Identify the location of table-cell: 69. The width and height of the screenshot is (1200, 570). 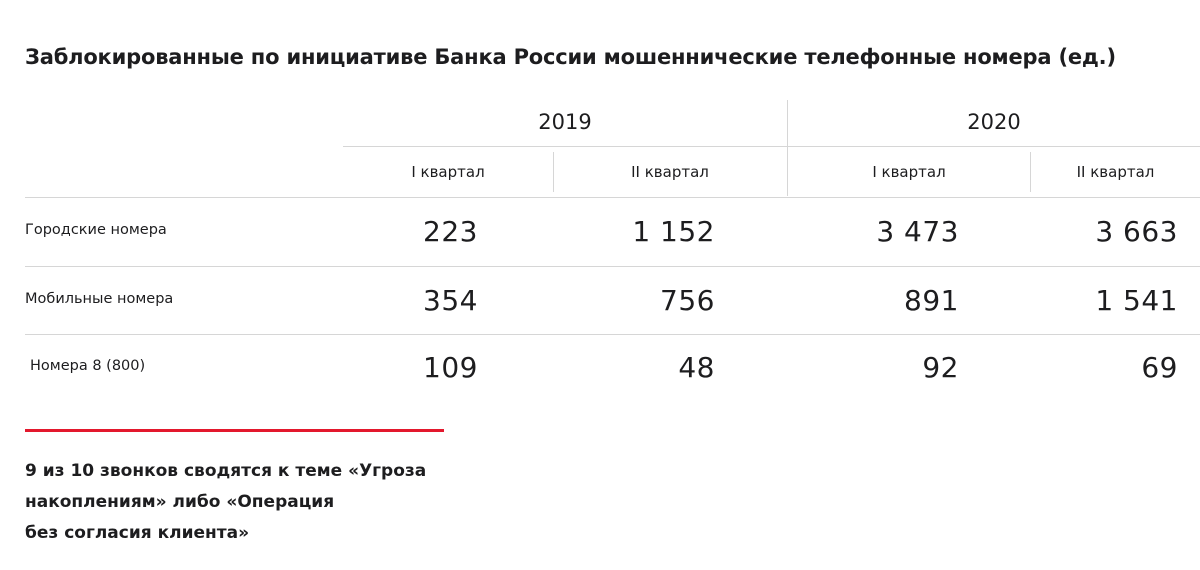
(1159, 367).